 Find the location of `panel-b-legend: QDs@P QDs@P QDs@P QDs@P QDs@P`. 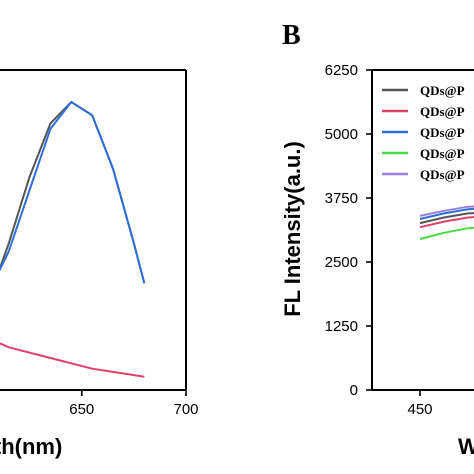

panel-b-legend: QDs@P QDs@P QDs@P QDs@P QDs@P is located at coordinates (423, 132).